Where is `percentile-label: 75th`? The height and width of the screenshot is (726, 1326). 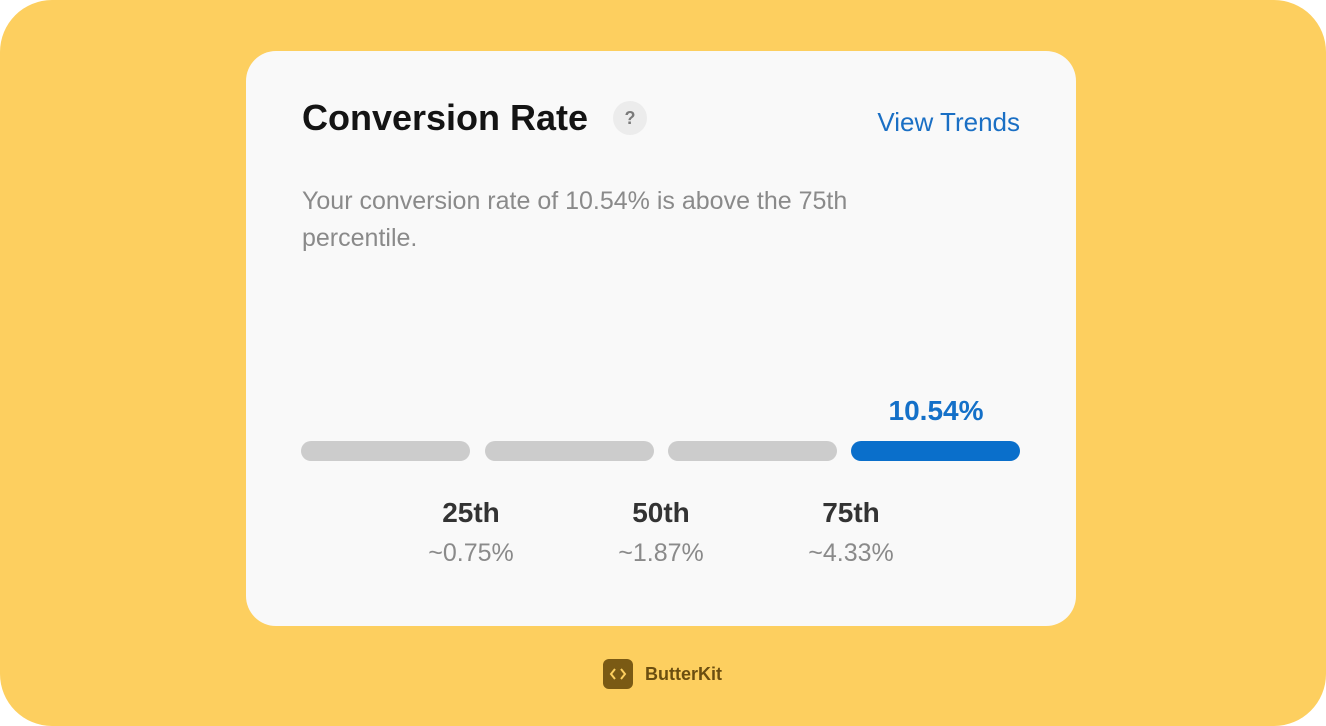
percentile-label: 75th is located at coordinates (851, 512).